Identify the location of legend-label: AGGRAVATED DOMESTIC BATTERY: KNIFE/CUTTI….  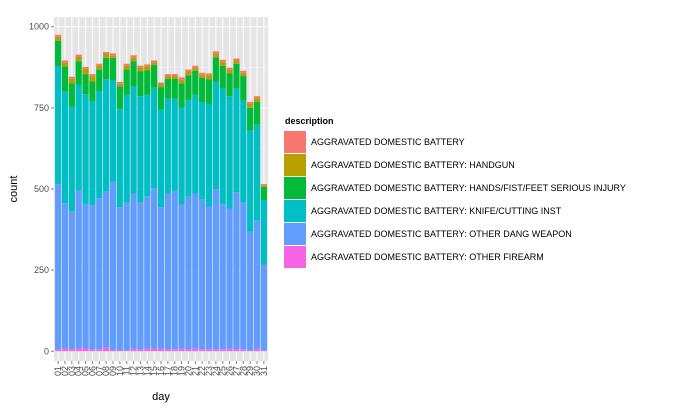
(436, 211).